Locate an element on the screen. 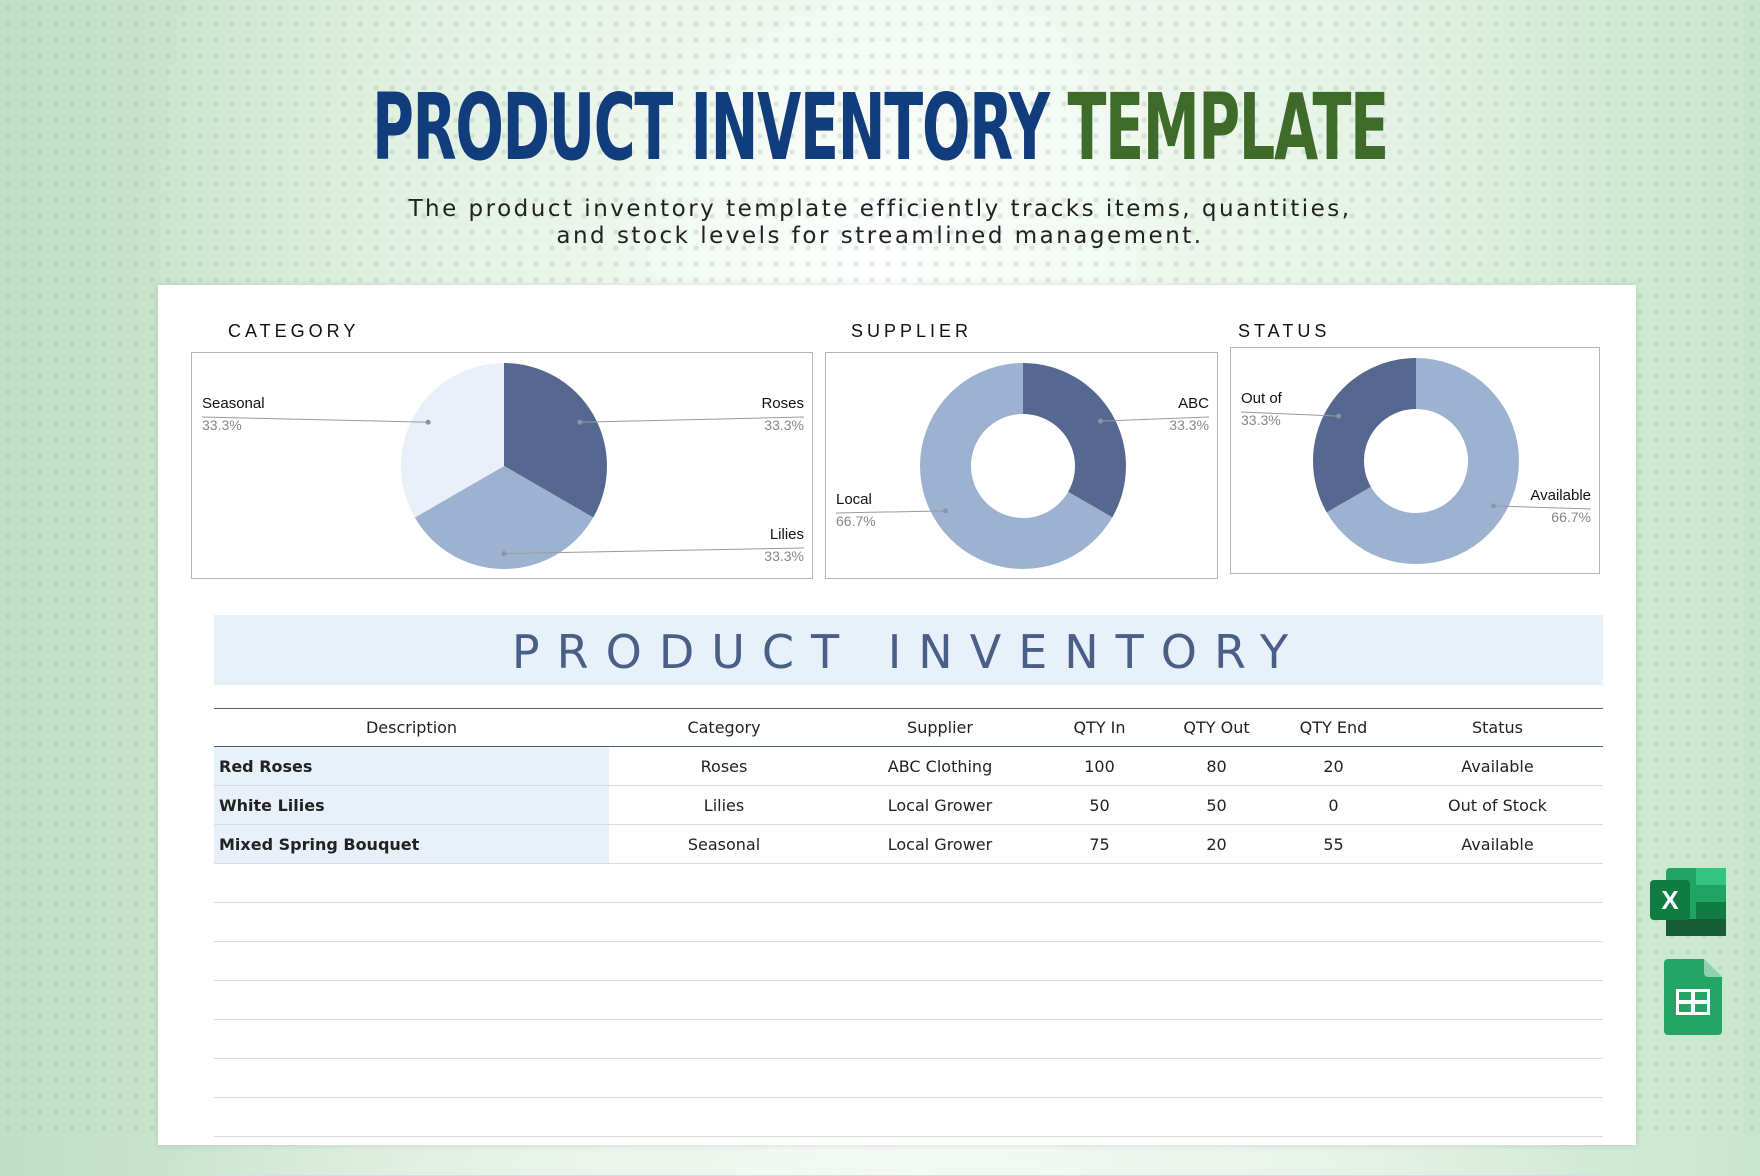 This screenshot has width=1760, height=1176. header-description: Description is located at coordinates (411, 727).